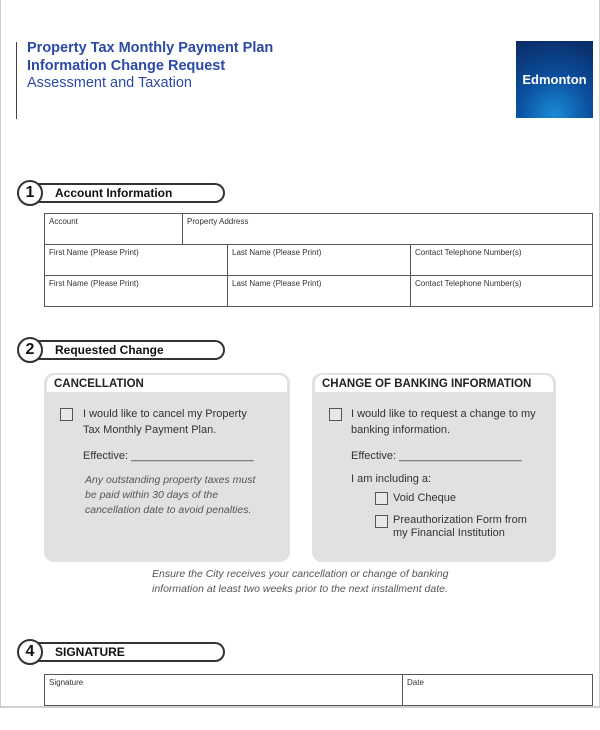 The width and height of the screenshot is (600, 730). What do you see at coordinates (434, 383) in the screenshot?
I see `banking-heading: CHANGE OF BANKING INFORMATION` at bounding box center [434, 383].